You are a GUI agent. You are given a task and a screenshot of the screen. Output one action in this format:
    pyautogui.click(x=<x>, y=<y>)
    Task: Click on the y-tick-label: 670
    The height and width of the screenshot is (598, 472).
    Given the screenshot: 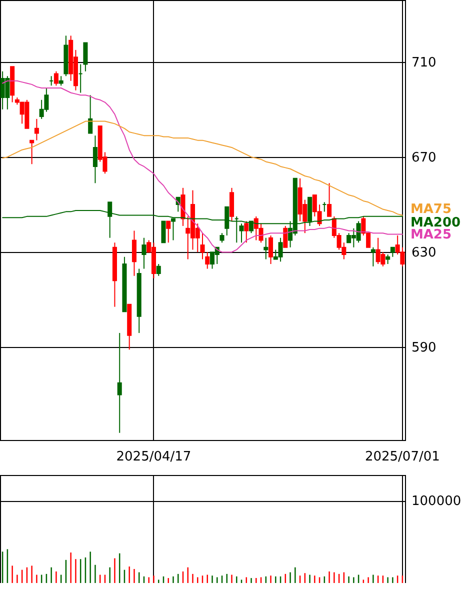 What is the action you would take?
    pyautogui.click(x=424, y=158)
    